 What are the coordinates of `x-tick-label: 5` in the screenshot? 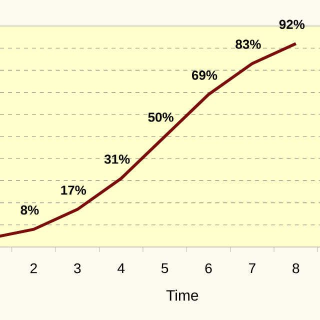 It's located at (164, 268).